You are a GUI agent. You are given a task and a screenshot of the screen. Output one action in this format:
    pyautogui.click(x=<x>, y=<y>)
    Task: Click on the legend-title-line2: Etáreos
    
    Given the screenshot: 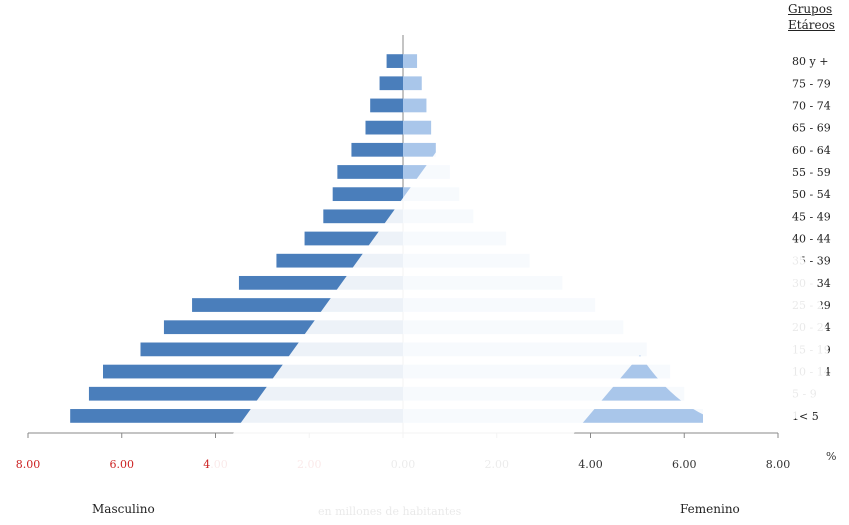 What is the action you would take?
    pyautogui.click(x=811, y=25)
    